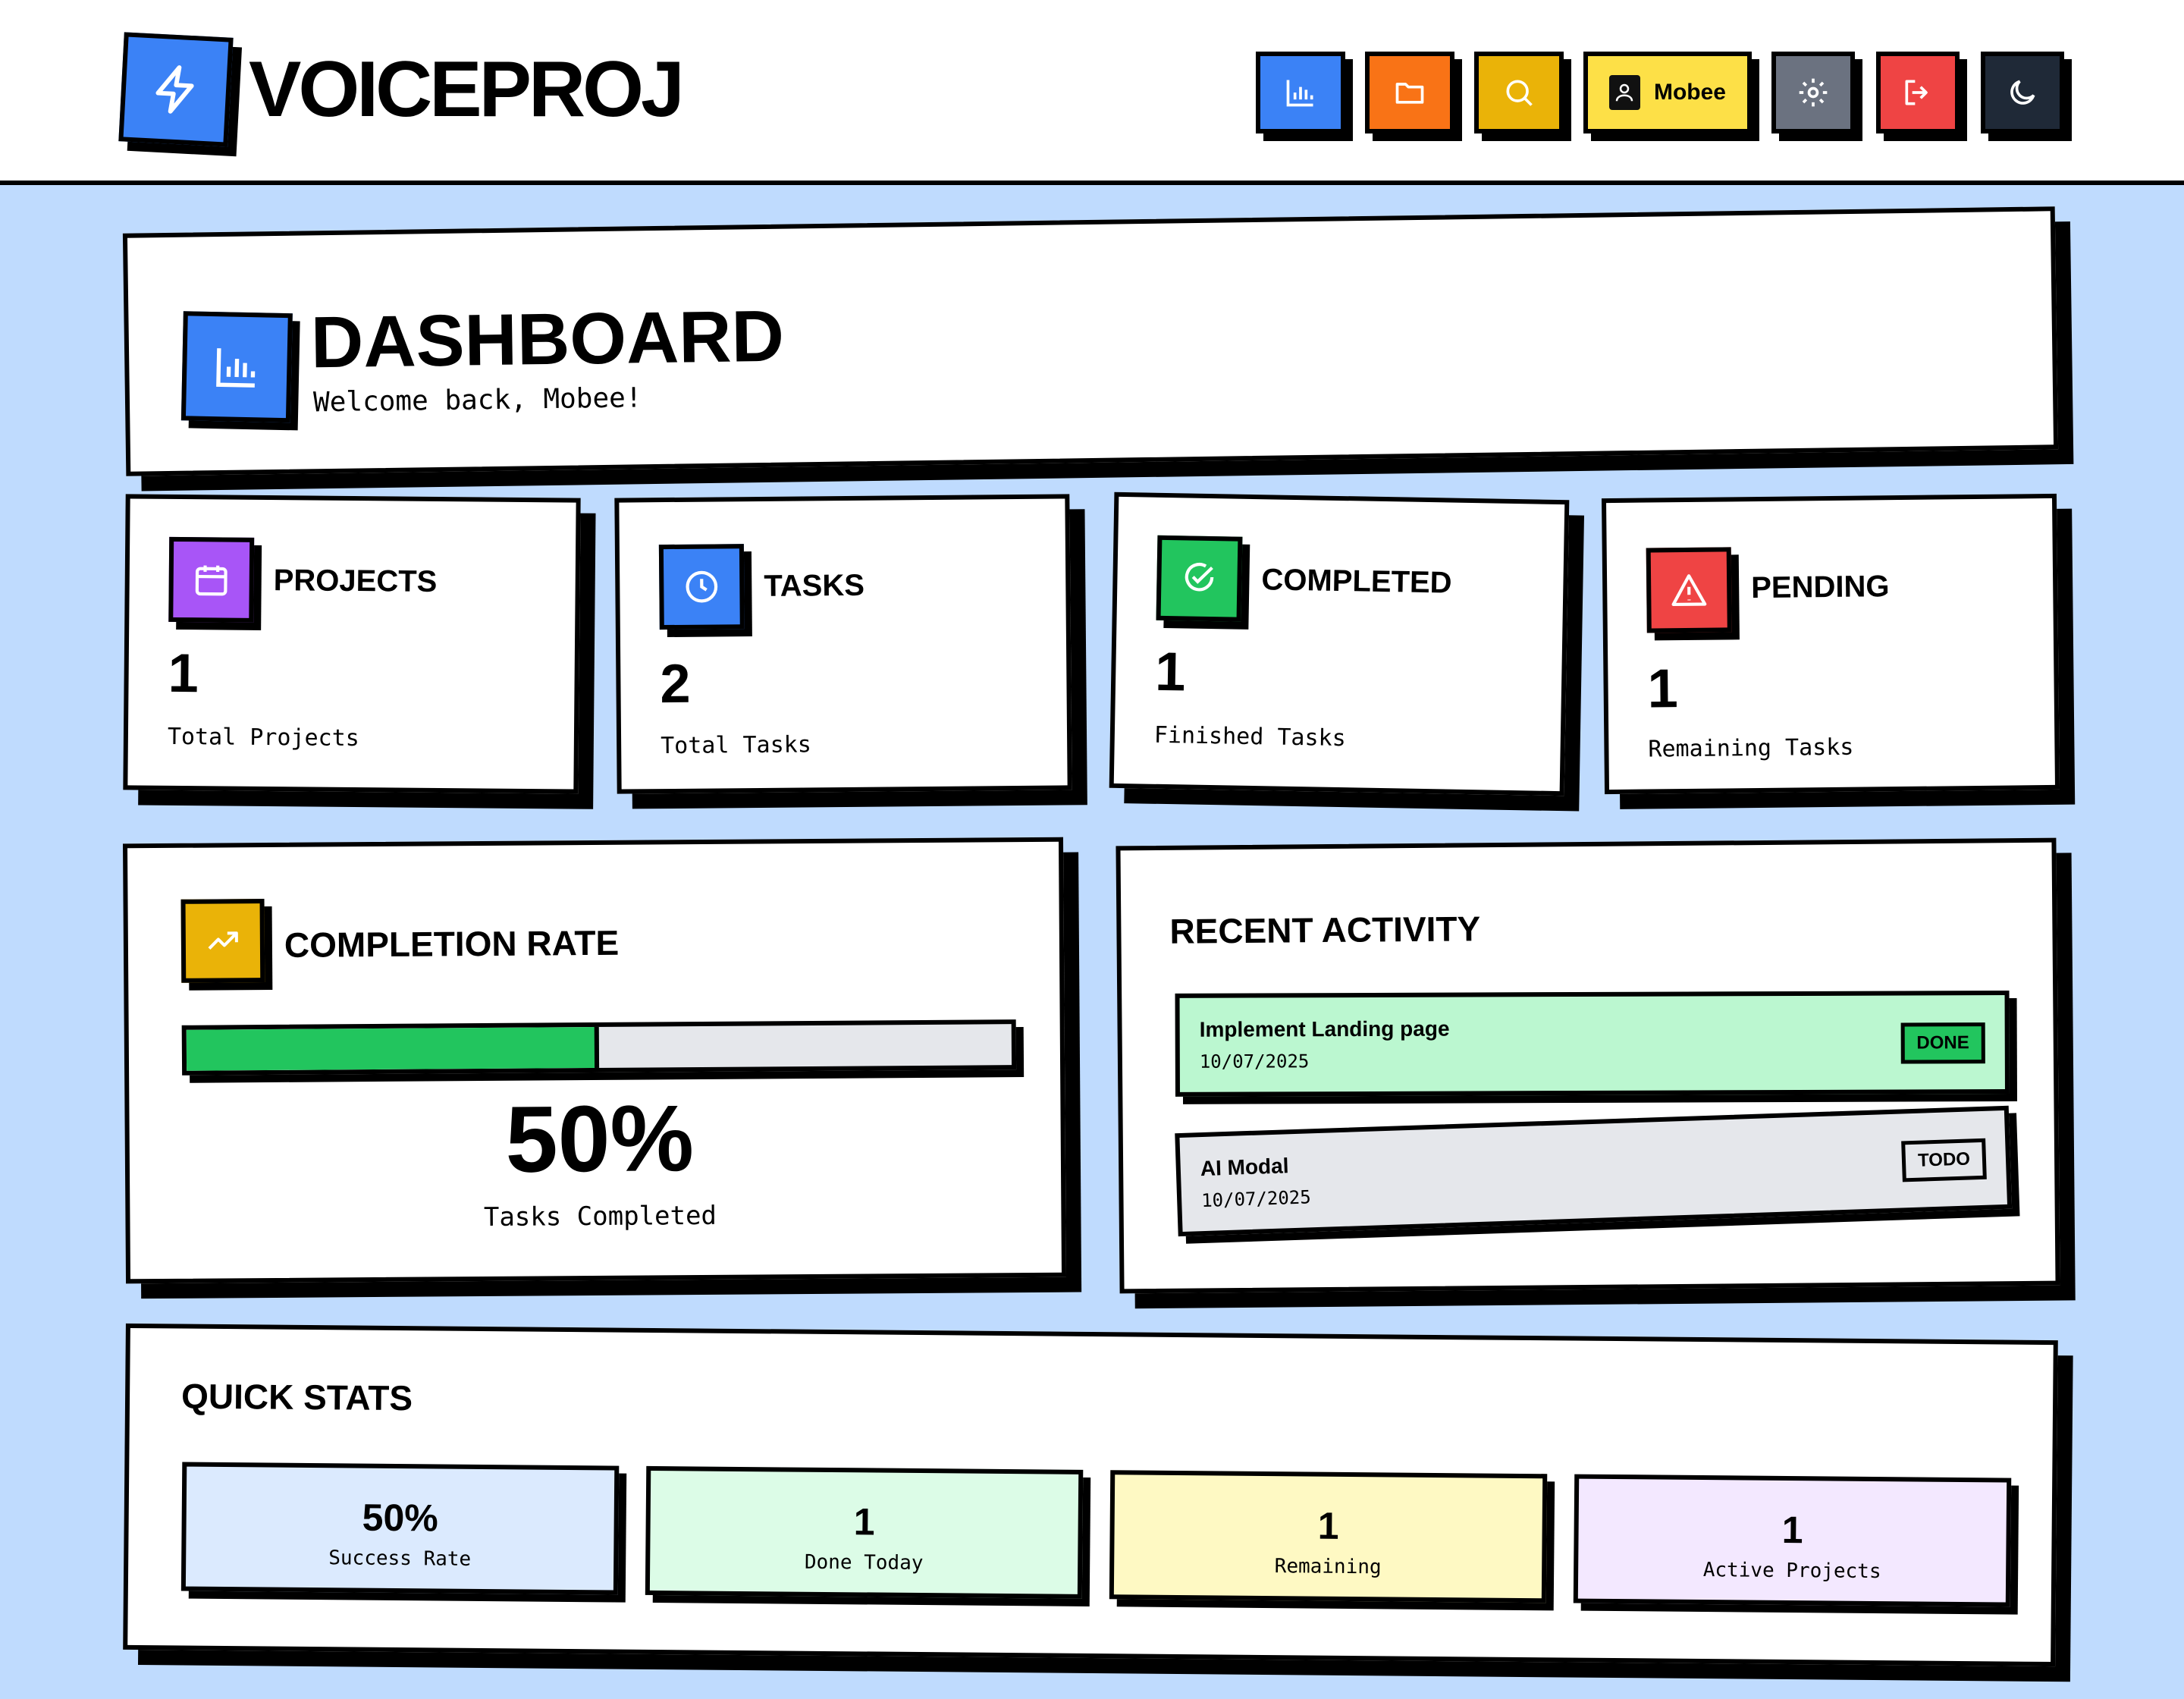  I want to click on quick-stat-done-today: 1 Done Today, so click(864, 1532).